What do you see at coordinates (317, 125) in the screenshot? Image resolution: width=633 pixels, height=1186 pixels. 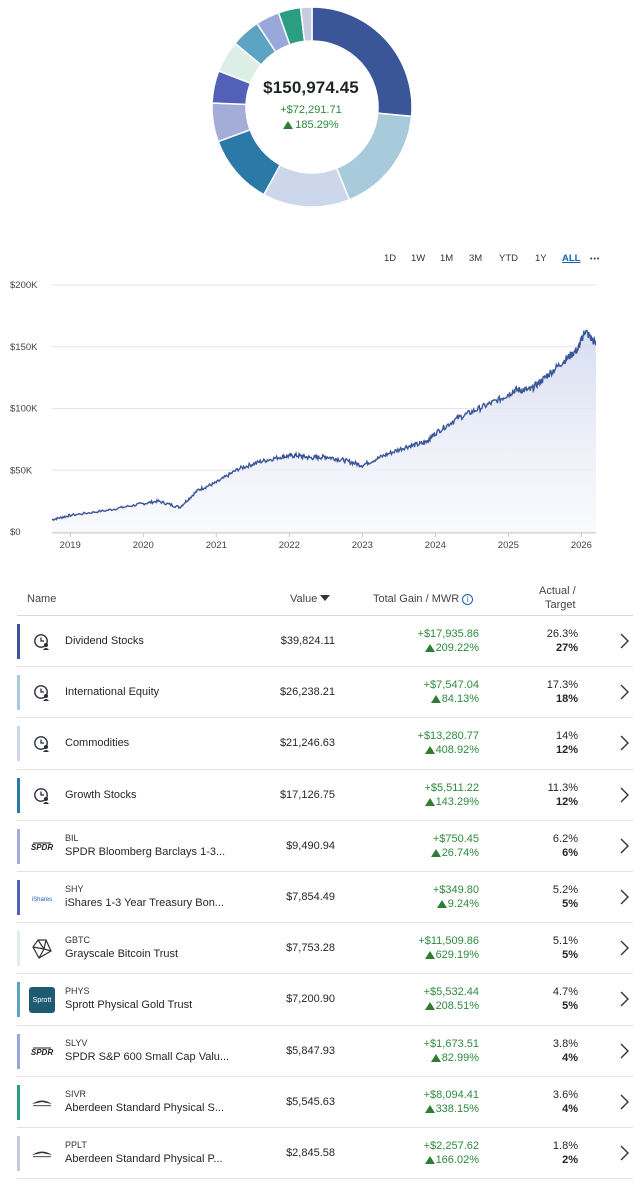 I see `portfolio-gain-pct-value: 185.29%` at bounding box center [317, 125].